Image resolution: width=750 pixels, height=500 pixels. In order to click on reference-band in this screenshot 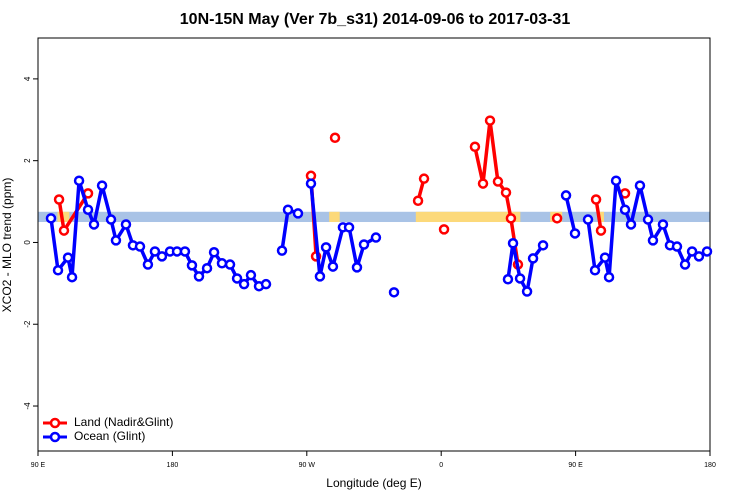, I will do `click(374, 217)`.